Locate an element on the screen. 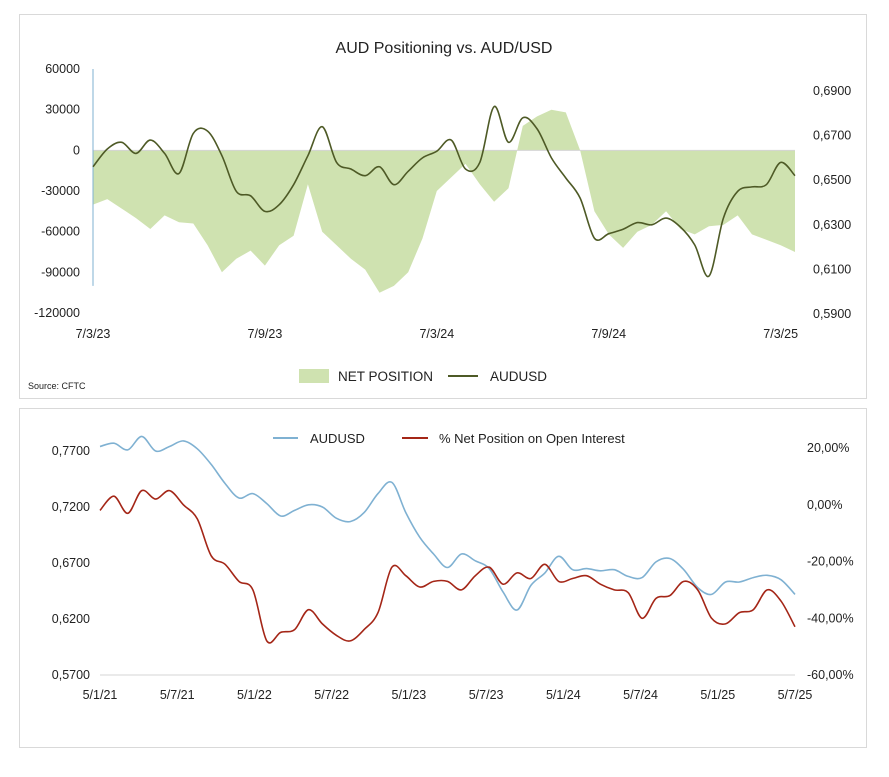 The image size is (889, 777). right-axis-ticks: 20,00% 0,00% -20,00% -40,00% -60,00% is located at coordinates (830, 561).